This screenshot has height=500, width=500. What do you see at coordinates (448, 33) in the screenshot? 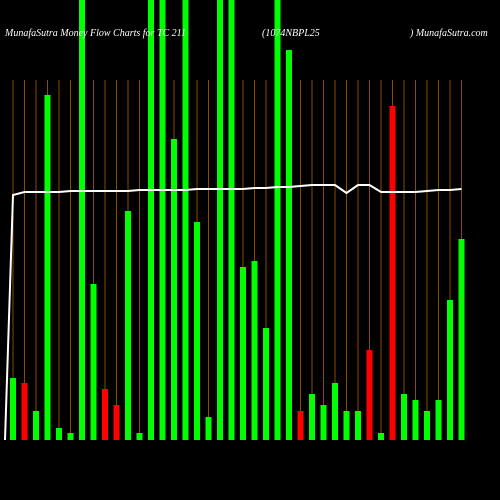
I see `source: ) MunafaSutra.com` at bounding box center [448, 33].